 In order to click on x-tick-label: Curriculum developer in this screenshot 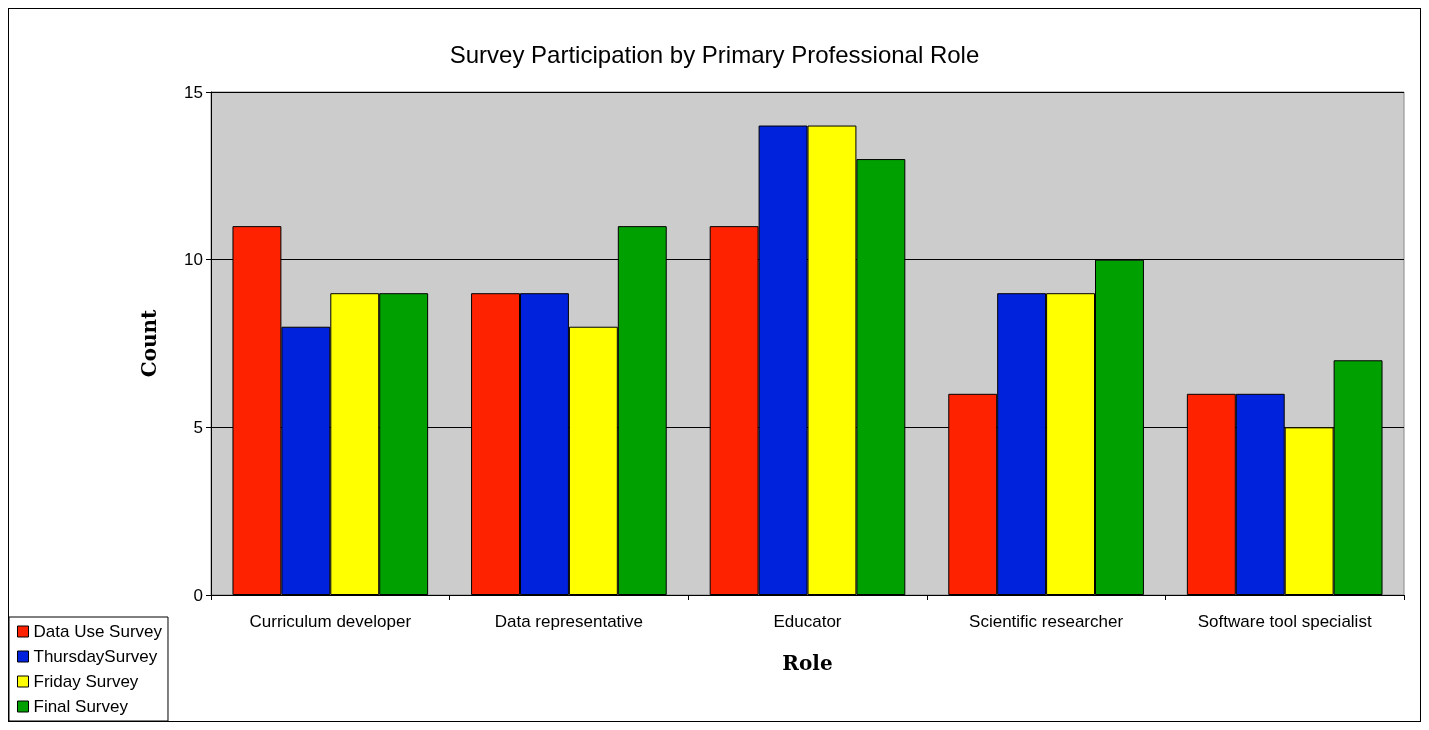, I will do `click(330, 621)`.